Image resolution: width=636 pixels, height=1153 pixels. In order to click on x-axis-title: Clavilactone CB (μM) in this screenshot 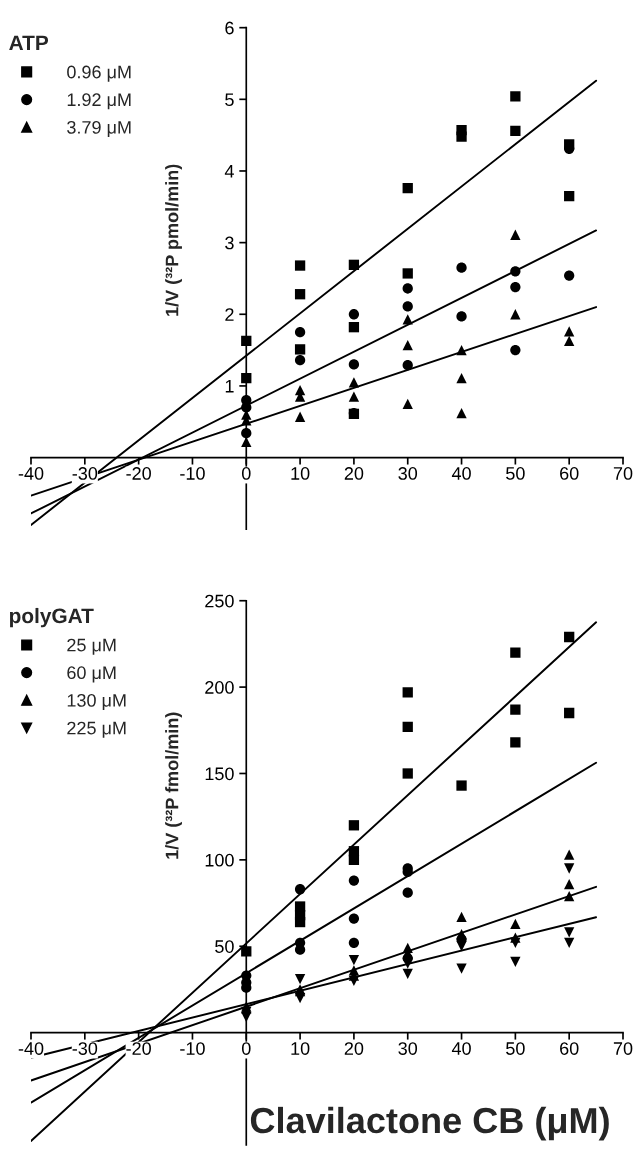, I will do `click(429, 1123)`.